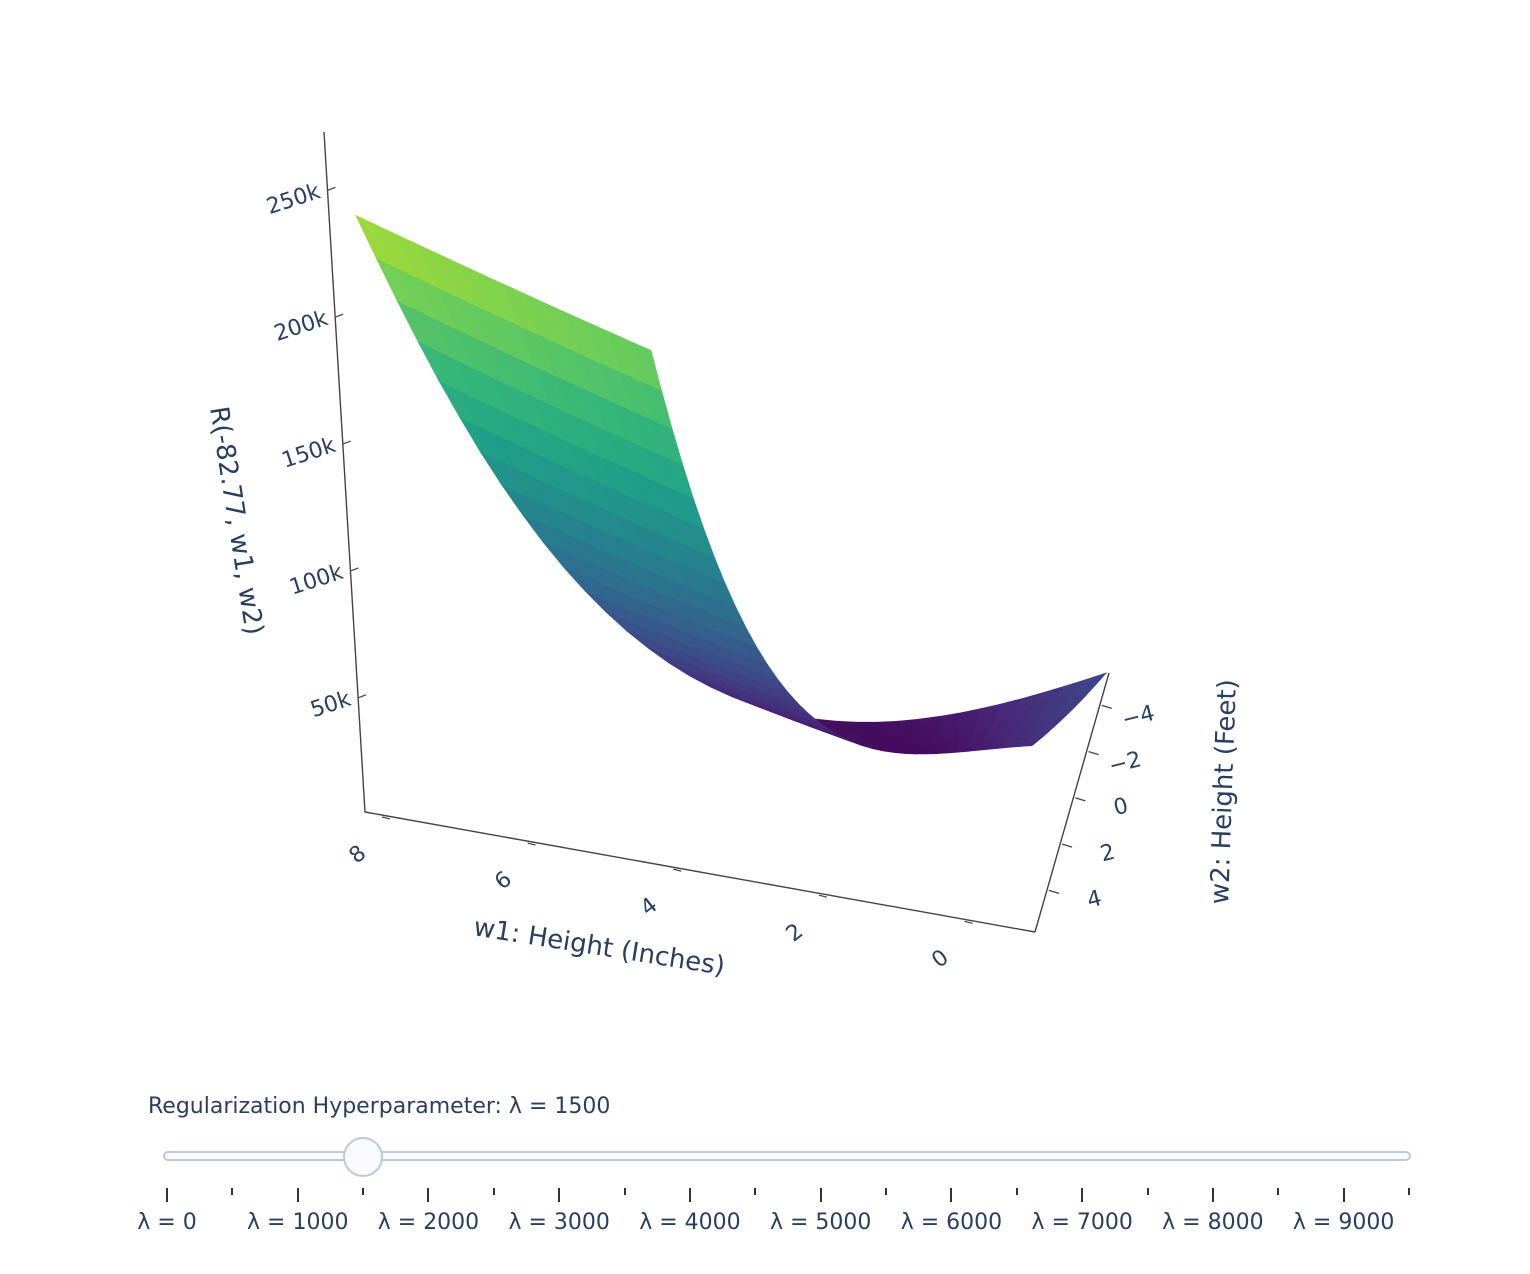  Describe the element at coordinates (1224, 792) in the screenshot. I see `y-axis-title: w2: Height (Feet)` at that location.